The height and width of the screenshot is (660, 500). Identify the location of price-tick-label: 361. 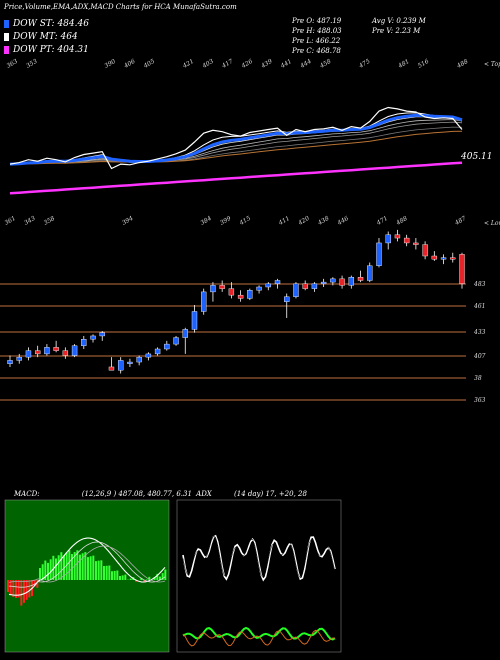
(10, 221).